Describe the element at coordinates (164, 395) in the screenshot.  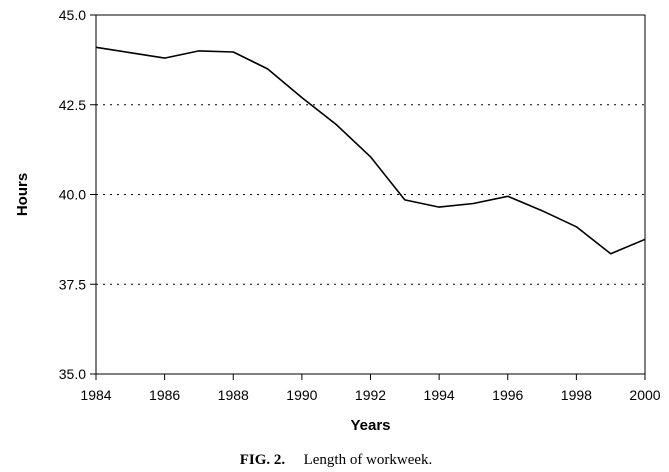
I see `x-tick-label-1986: 1986` at that location.